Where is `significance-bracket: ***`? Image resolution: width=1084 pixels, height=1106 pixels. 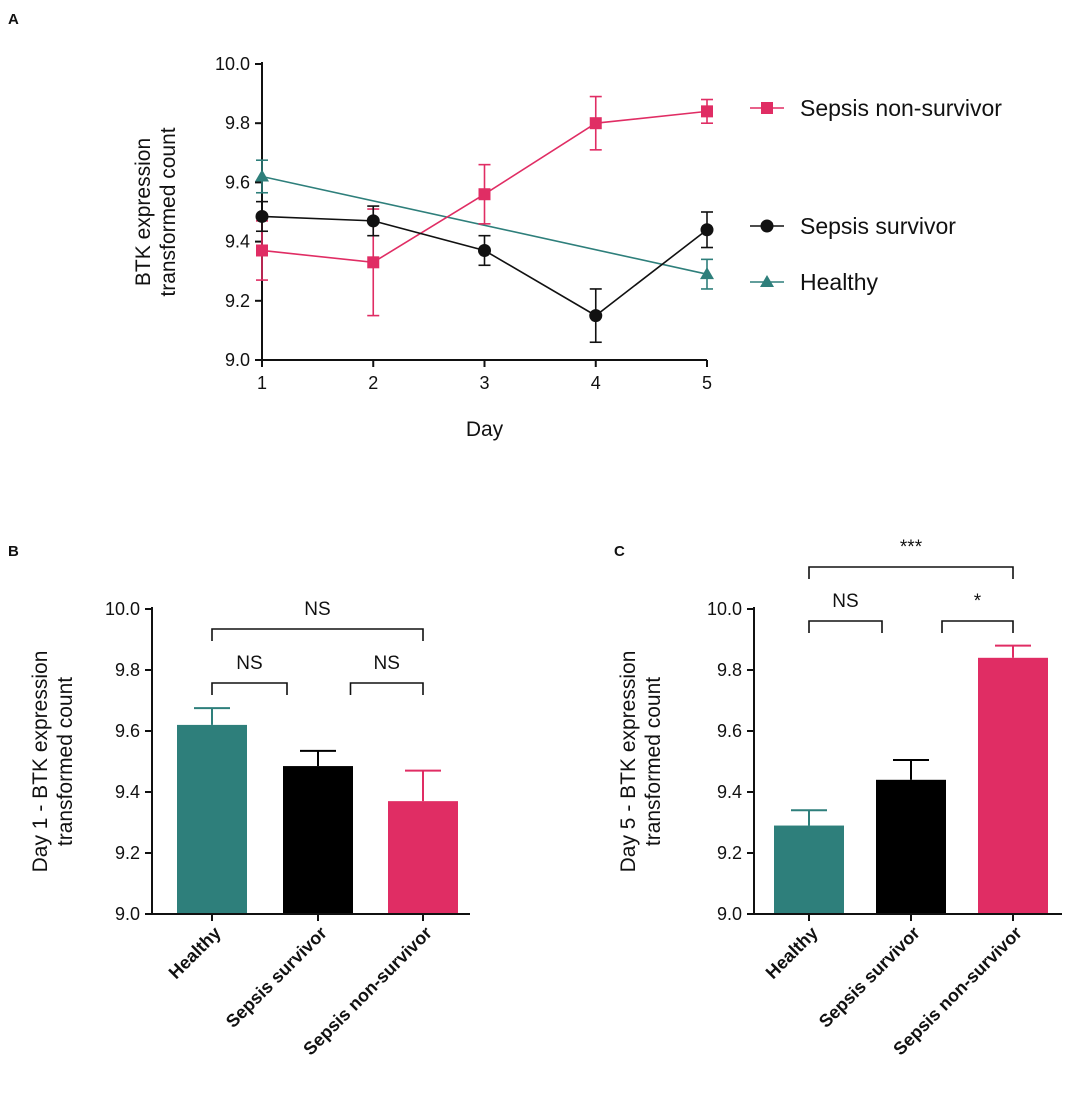 significance-bracket: *** is located at coordinates (911, 558).